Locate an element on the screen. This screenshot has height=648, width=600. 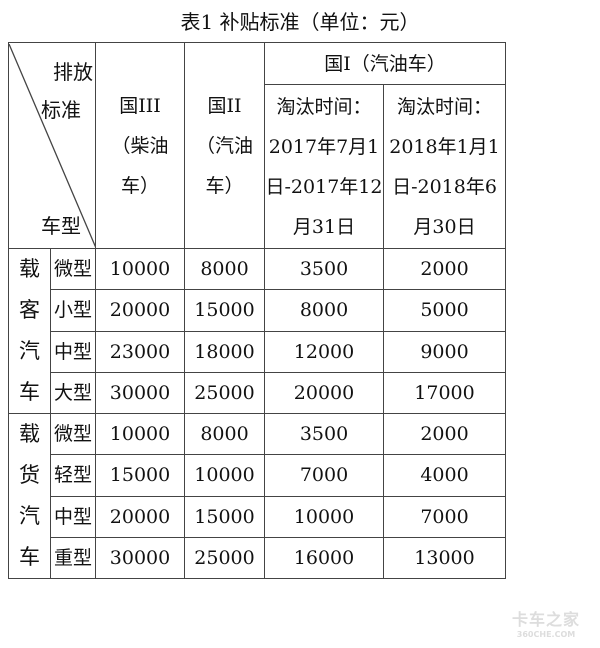
header-guo3-line: （柴油 is located at coordinates (140, 145).